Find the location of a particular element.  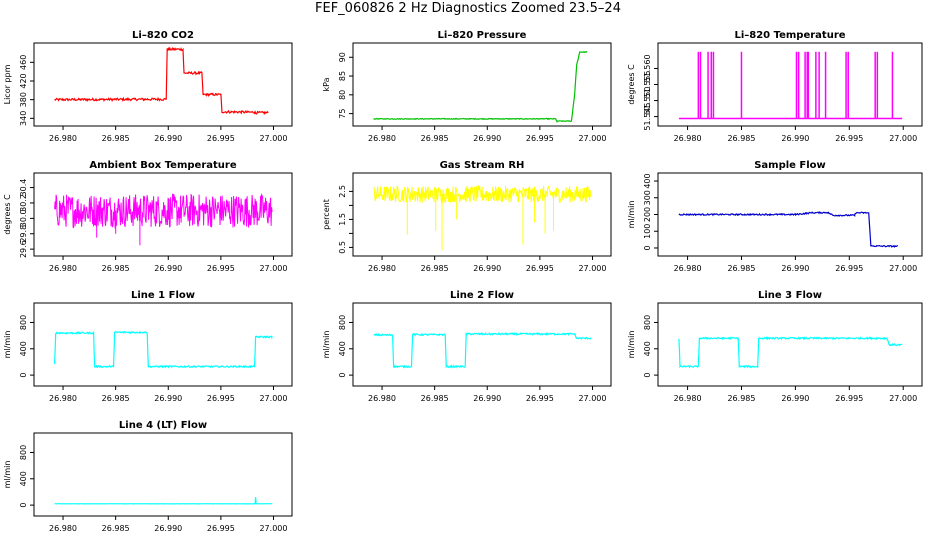

y-tick-label: 29.8 is located at coordinates (23, 234).